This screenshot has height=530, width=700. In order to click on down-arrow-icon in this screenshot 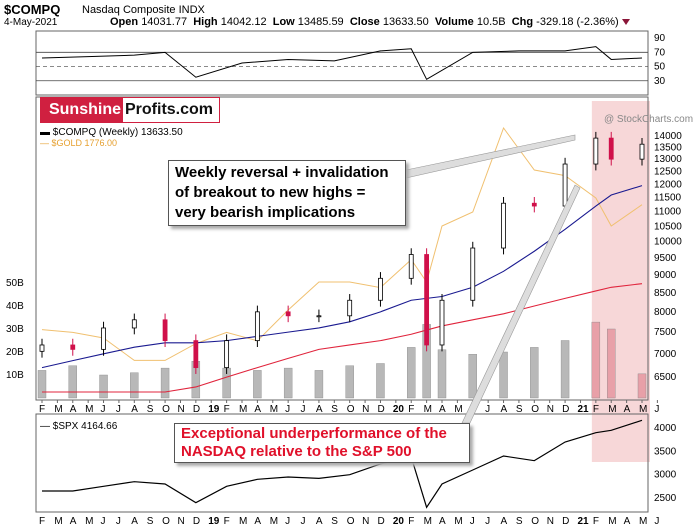, I will do `click(625, 22)`.